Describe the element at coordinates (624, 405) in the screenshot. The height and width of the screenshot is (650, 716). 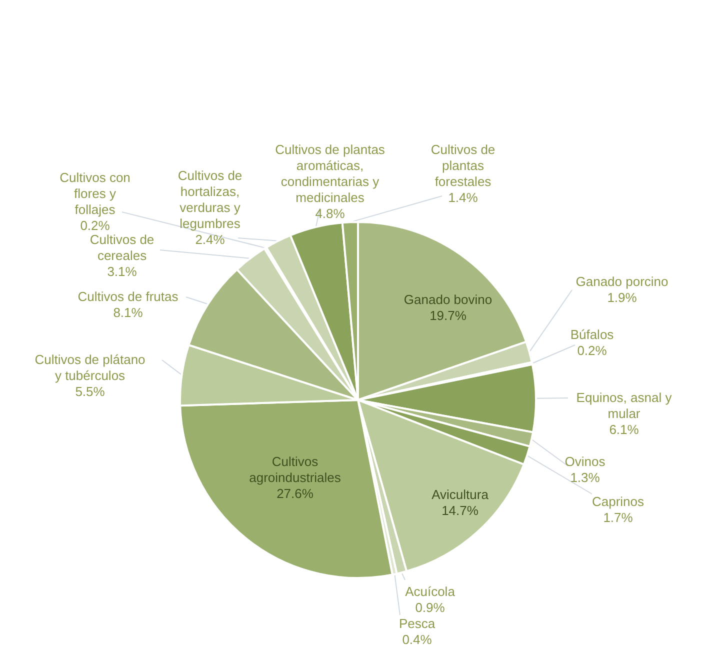
I see `slice-label: Equinos, asnal y mular` at that location.